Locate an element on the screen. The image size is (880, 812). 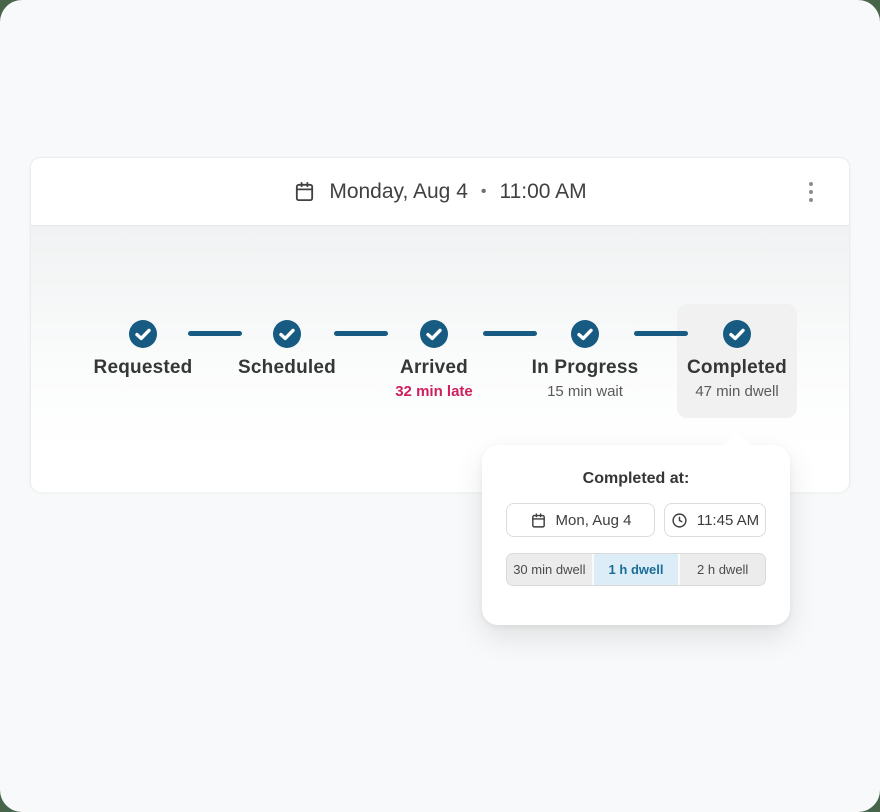
popover-date-time-row: Mon, Aug 4 11:45 AM is located at coordinates (636, 520).